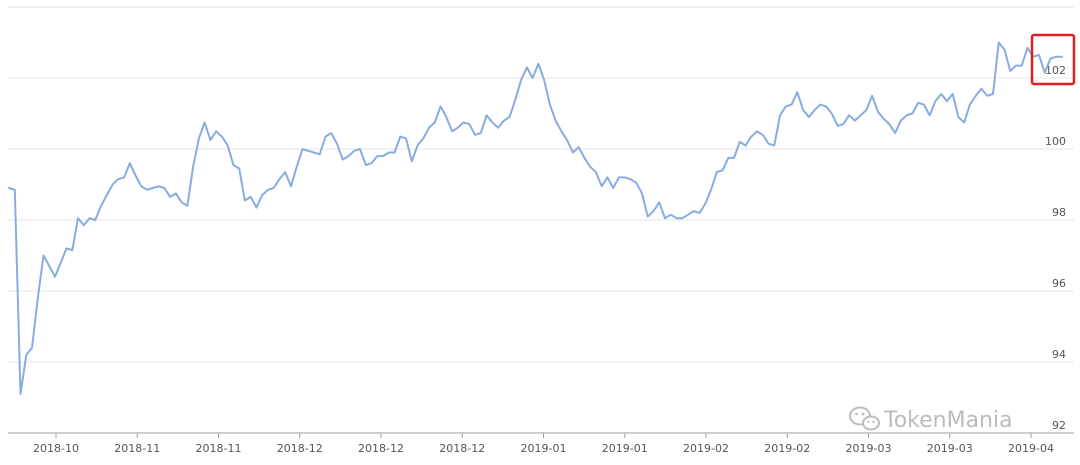  What do you see at coordinates (1059, 212) in the screenshot?
I see `y-tick-label: 98` at bounding box center [1059, 212].